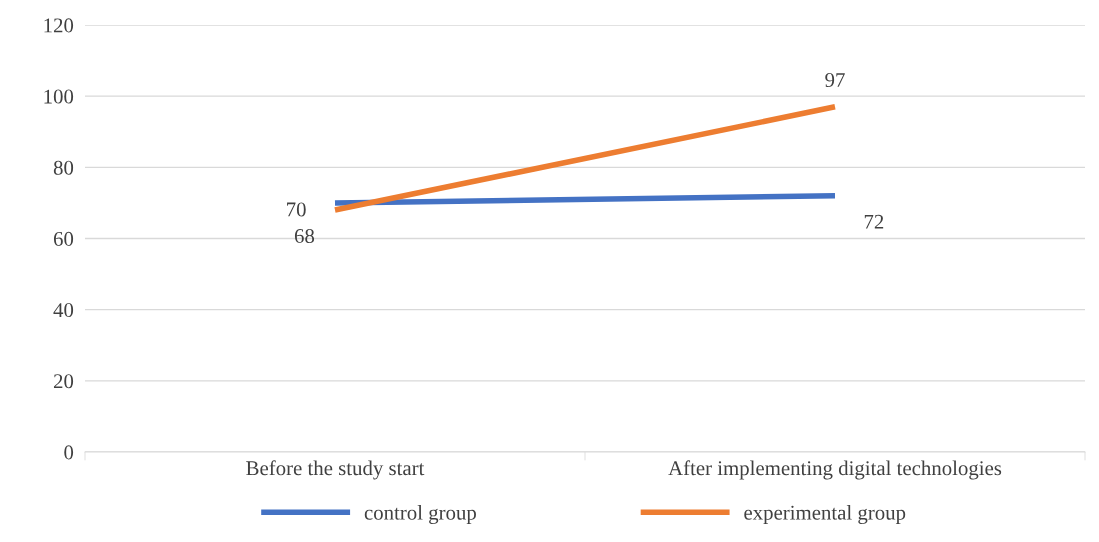  Describe the element at coordinates (825, 514) in the screenshot. I see `legend-label: experimental group` at that location.